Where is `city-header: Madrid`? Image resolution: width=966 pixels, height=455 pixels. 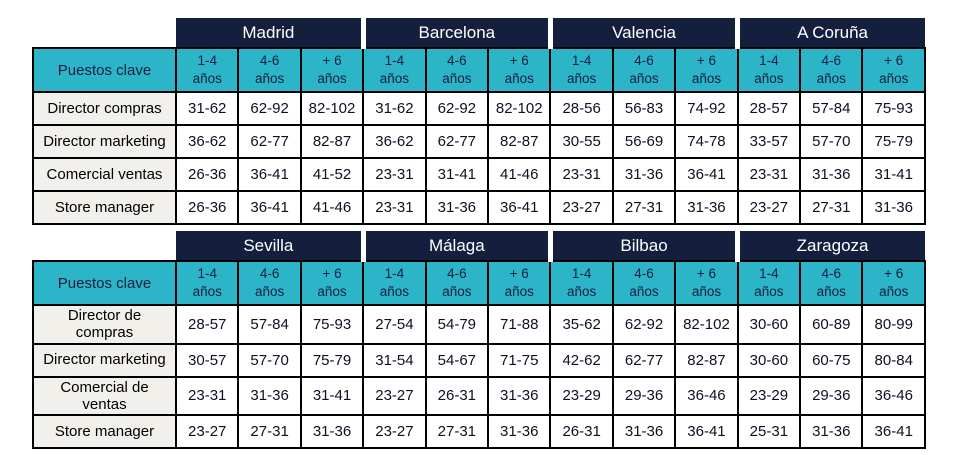
city-header: Madrid is located at coordinates (270, 33).